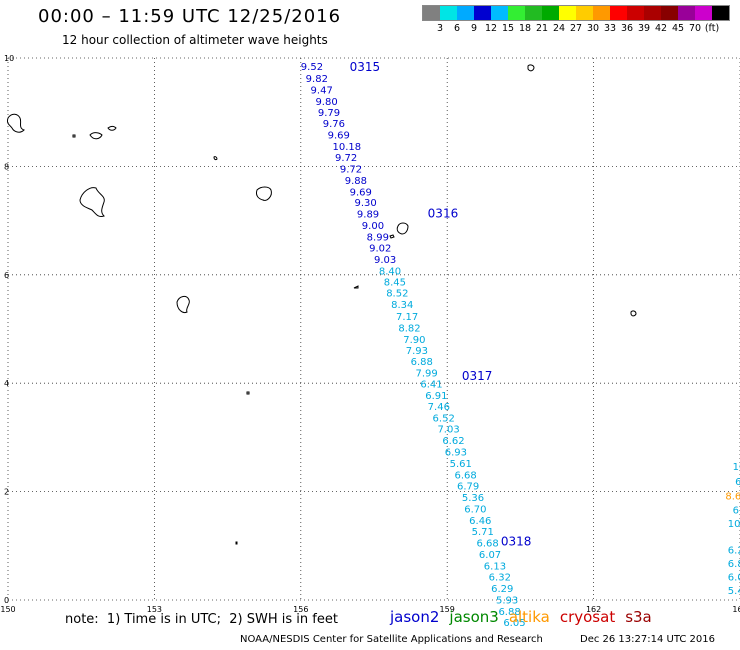  I want to click on legend-s3a: s3a, so click(638, 617).